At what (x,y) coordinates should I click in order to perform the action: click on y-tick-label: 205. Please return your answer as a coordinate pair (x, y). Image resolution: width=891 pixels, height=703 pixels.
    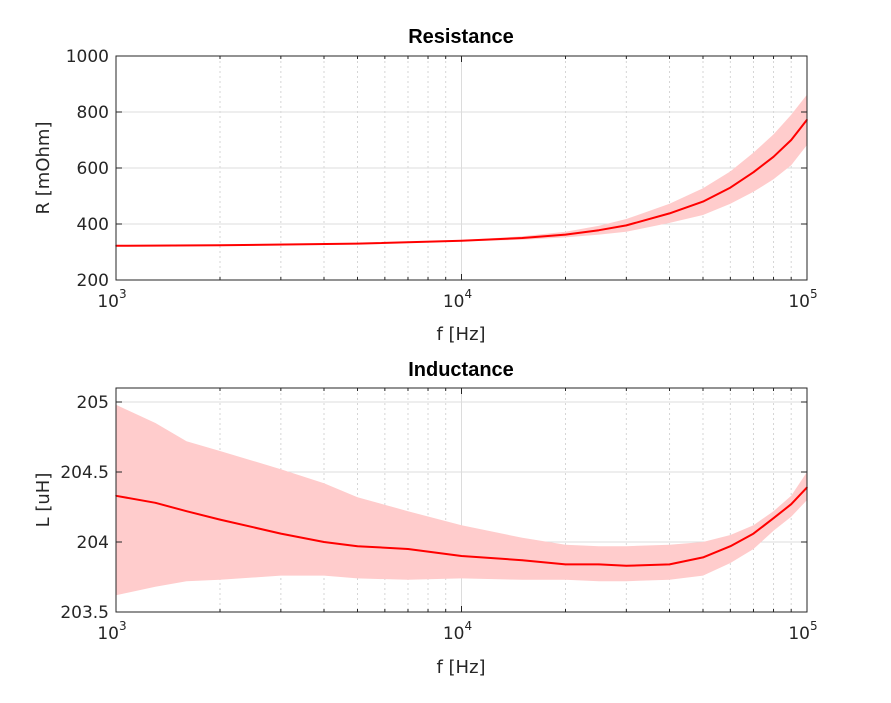
    Looking at the image, I should click on (93, 403).